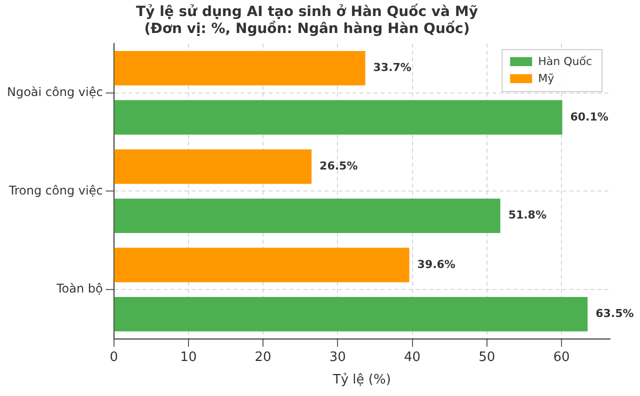 The image size is (640, 396). Describe the element at coordinates (615, 313) in the screenshot. I see `data-label: 63.5%` at that location.